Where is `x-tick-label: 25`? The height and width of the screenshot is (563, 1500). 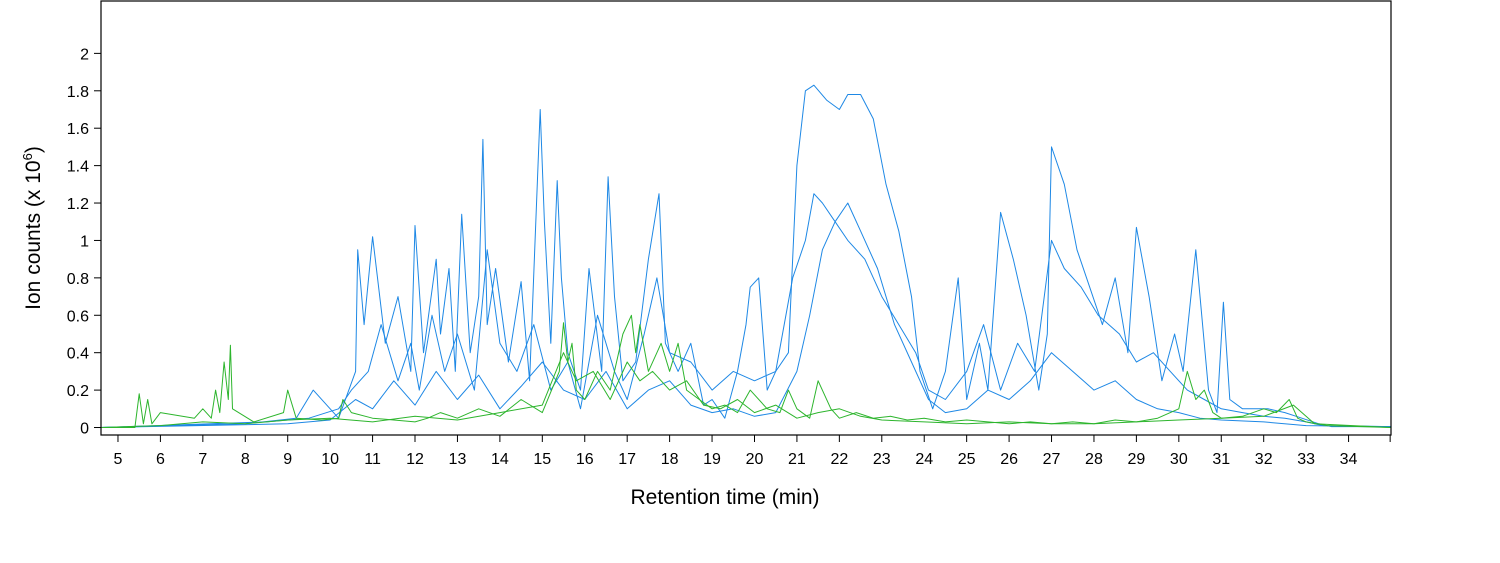 x-tick-label: 25 is located at coordinates (967, 459).